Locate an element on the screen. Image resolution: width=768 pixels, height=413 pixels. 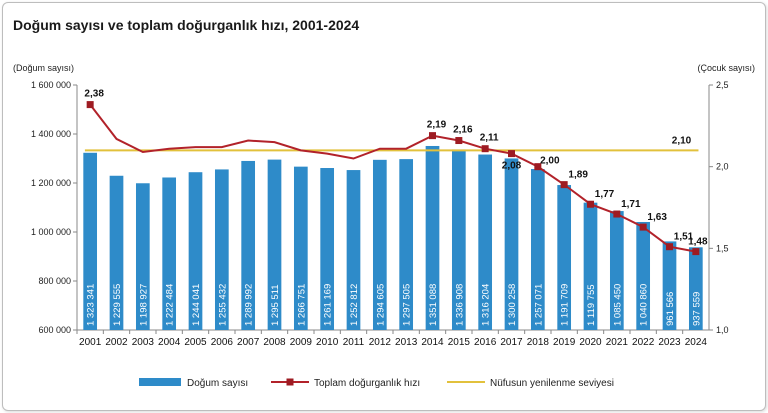
left-tick-label: 600 000 is located at coordinates (54, 330).